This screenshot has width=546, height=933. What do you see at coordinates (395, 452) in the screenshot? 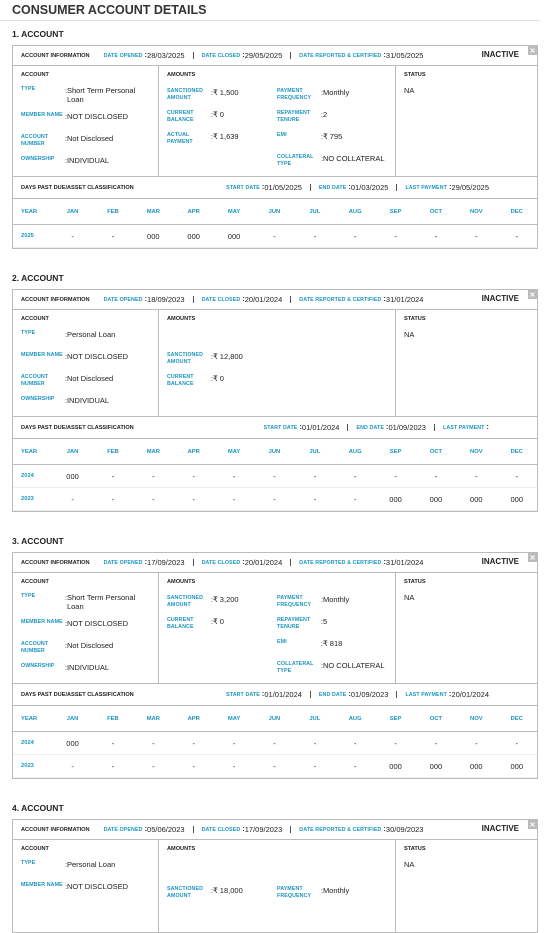
I see `month-header: SEP` at bounding box center [395, 452].